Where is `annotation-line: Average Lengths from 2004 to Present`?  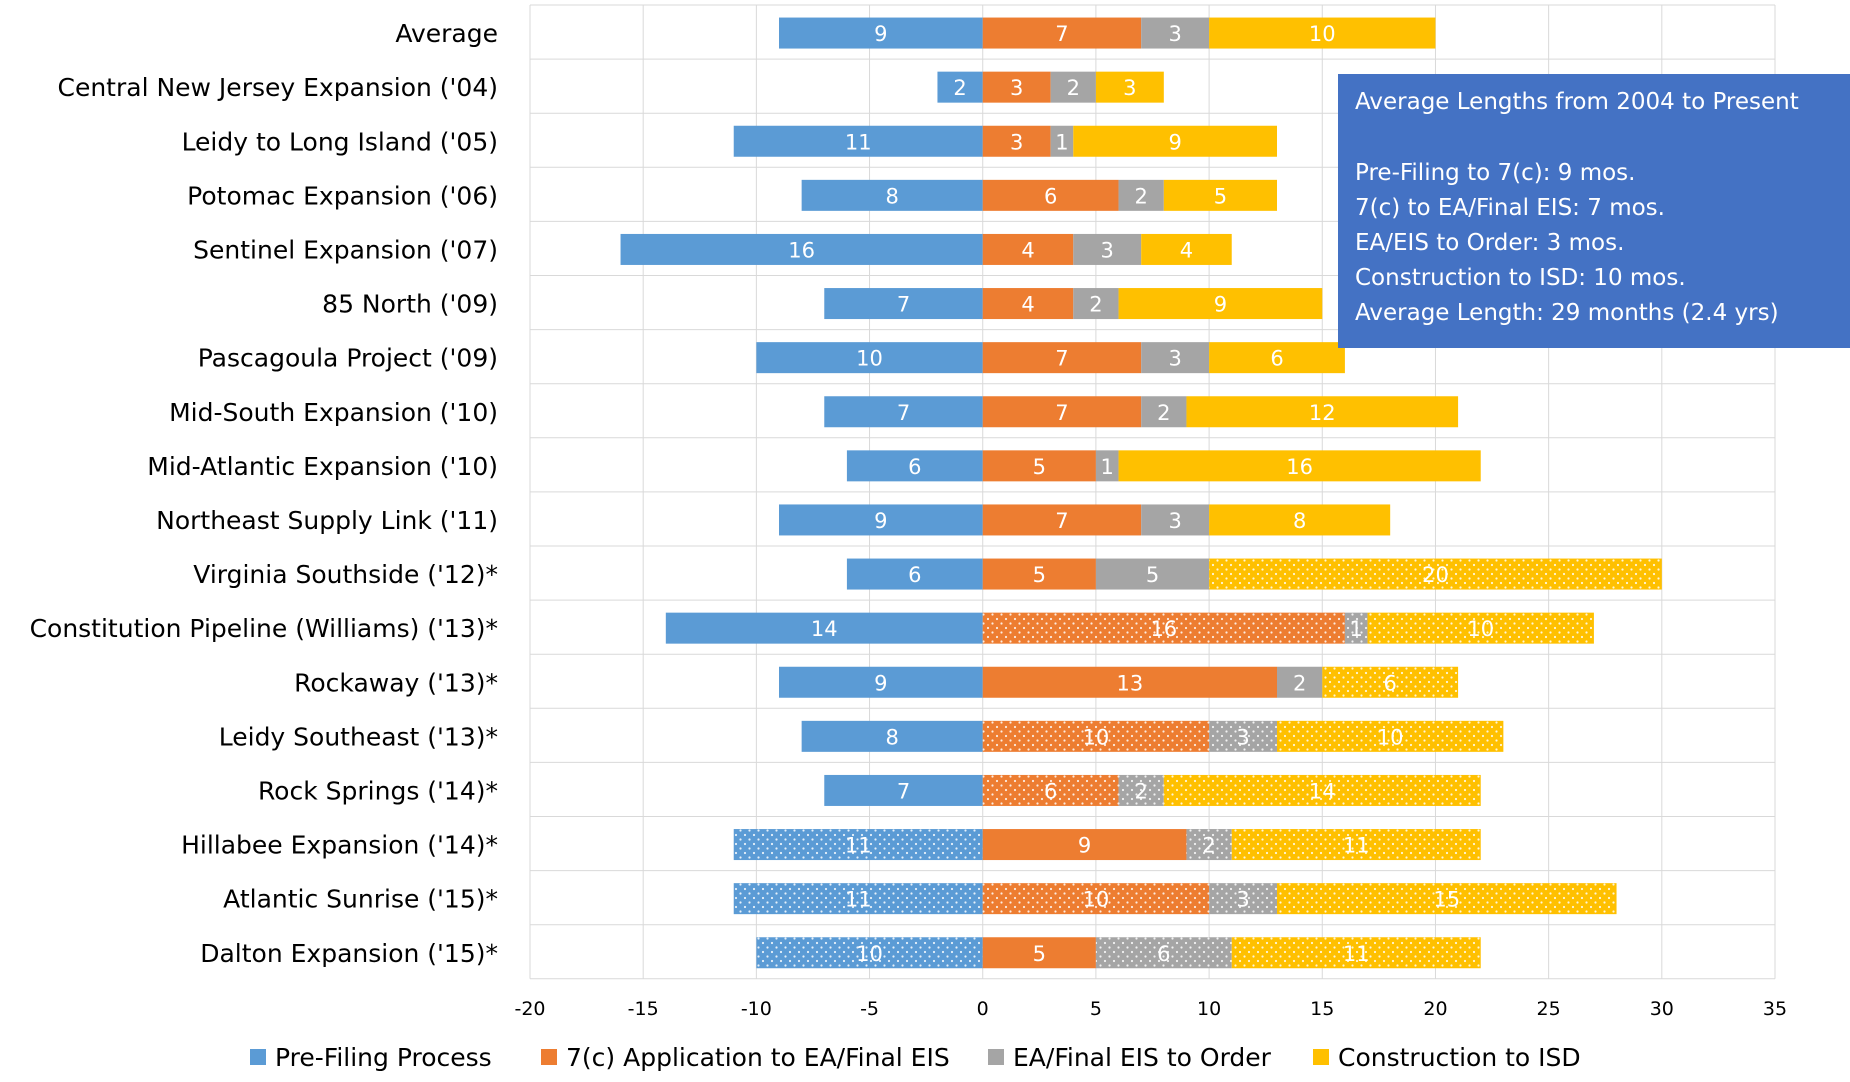 annotation-line: Average Lengths from 2004 to Present is located at coordinates (1577, 102).